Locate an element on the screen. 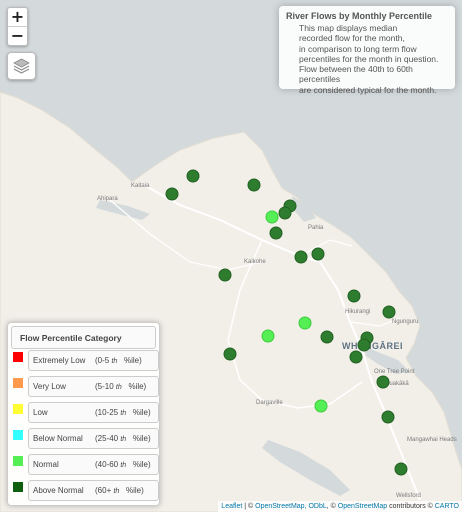 This screenshot has height=512, width=462. legend-item-low: Low (10-25 th %ile) is located at coordinates (85, 412).